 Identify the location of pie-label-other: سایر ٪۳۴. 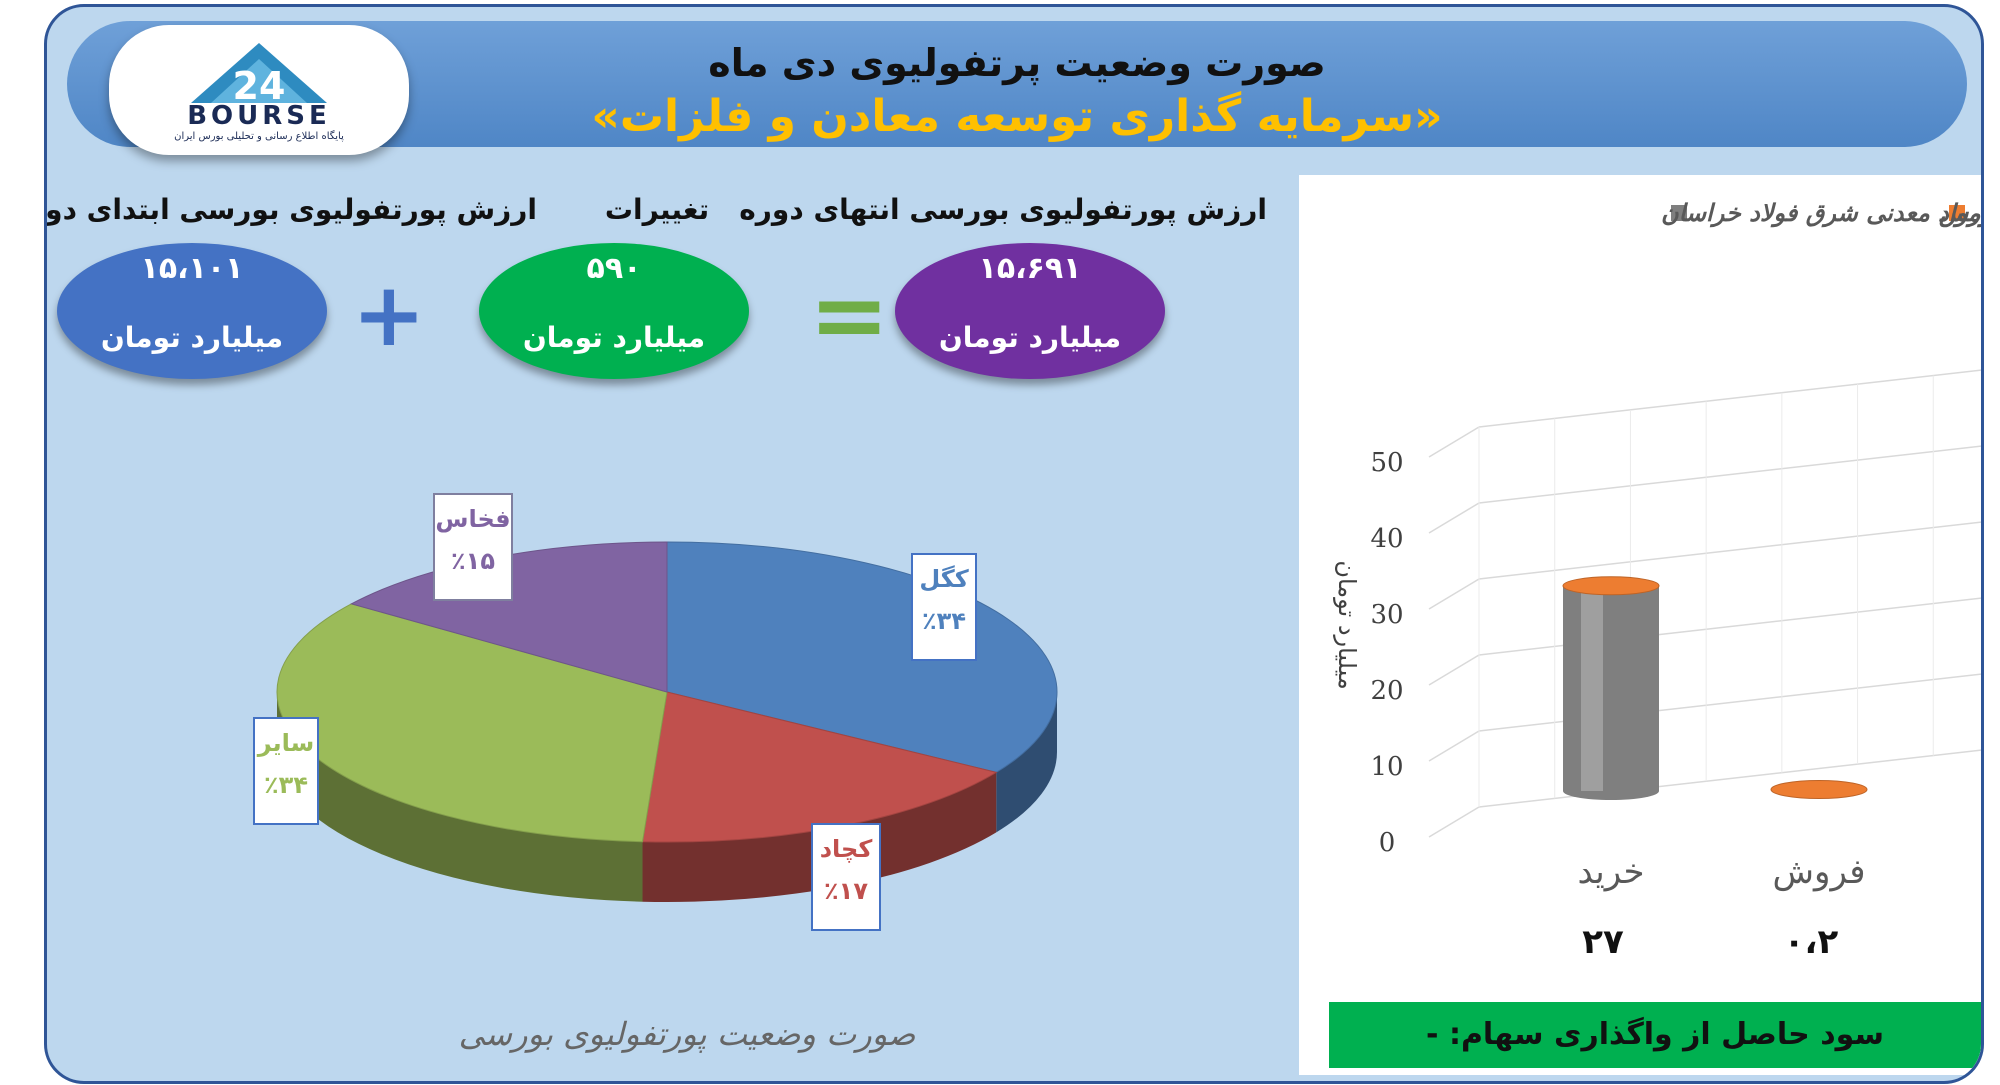
(286, 771).